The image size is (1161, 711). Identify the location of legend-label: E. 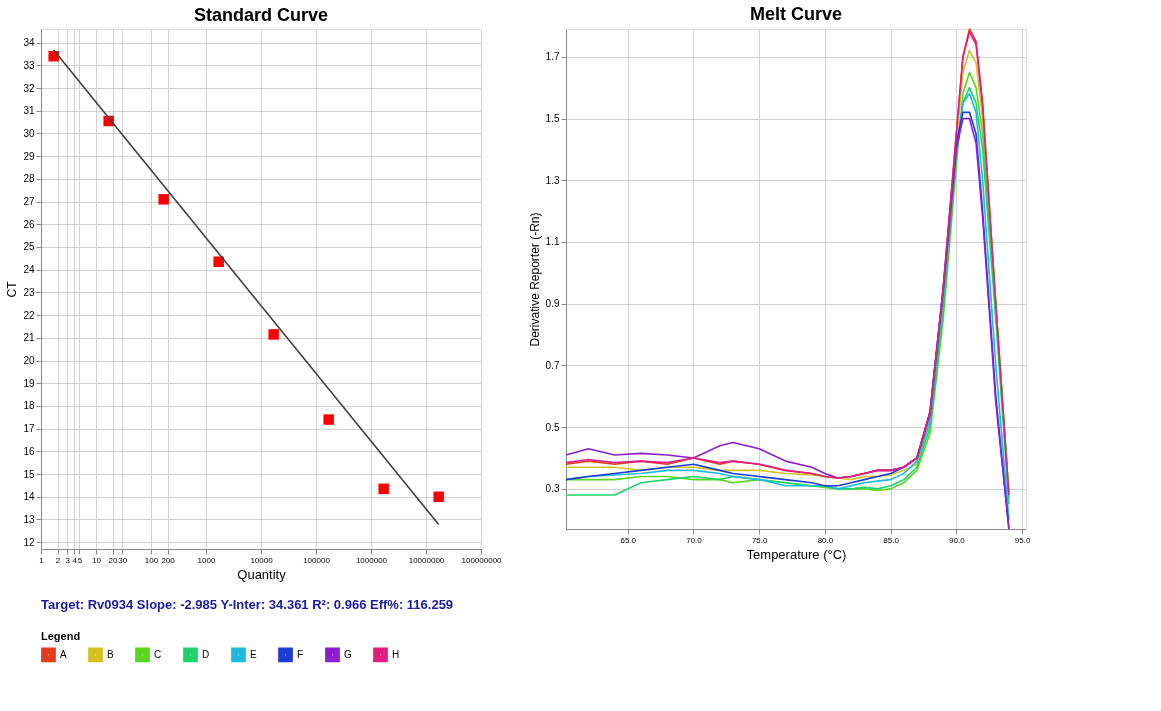
(253, 654).